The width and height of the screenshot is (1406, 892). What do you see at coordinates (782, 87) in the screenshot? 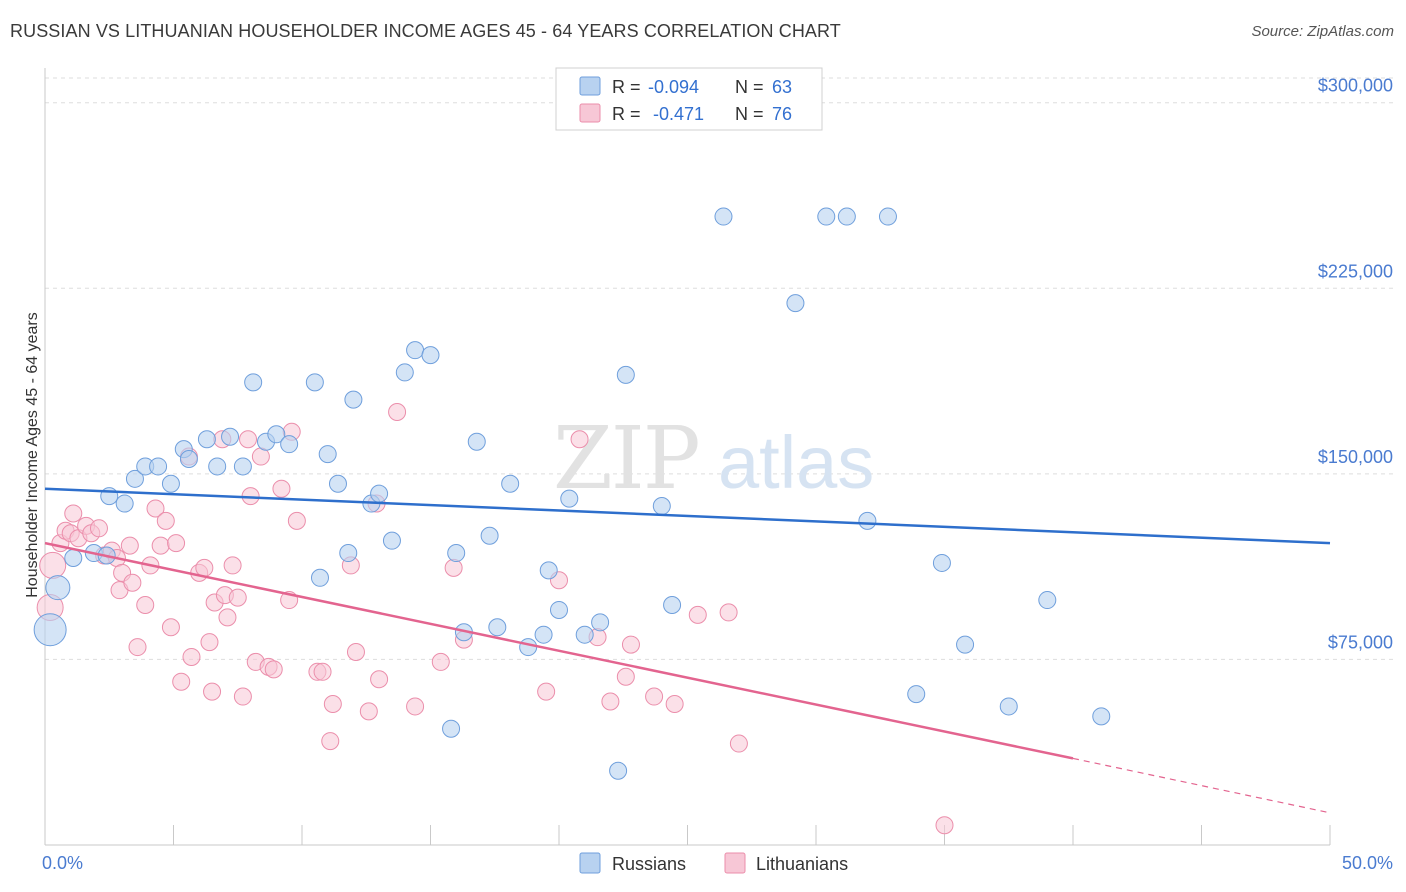
I see `legend-n-value: 63` at bounding box center [782, 87].